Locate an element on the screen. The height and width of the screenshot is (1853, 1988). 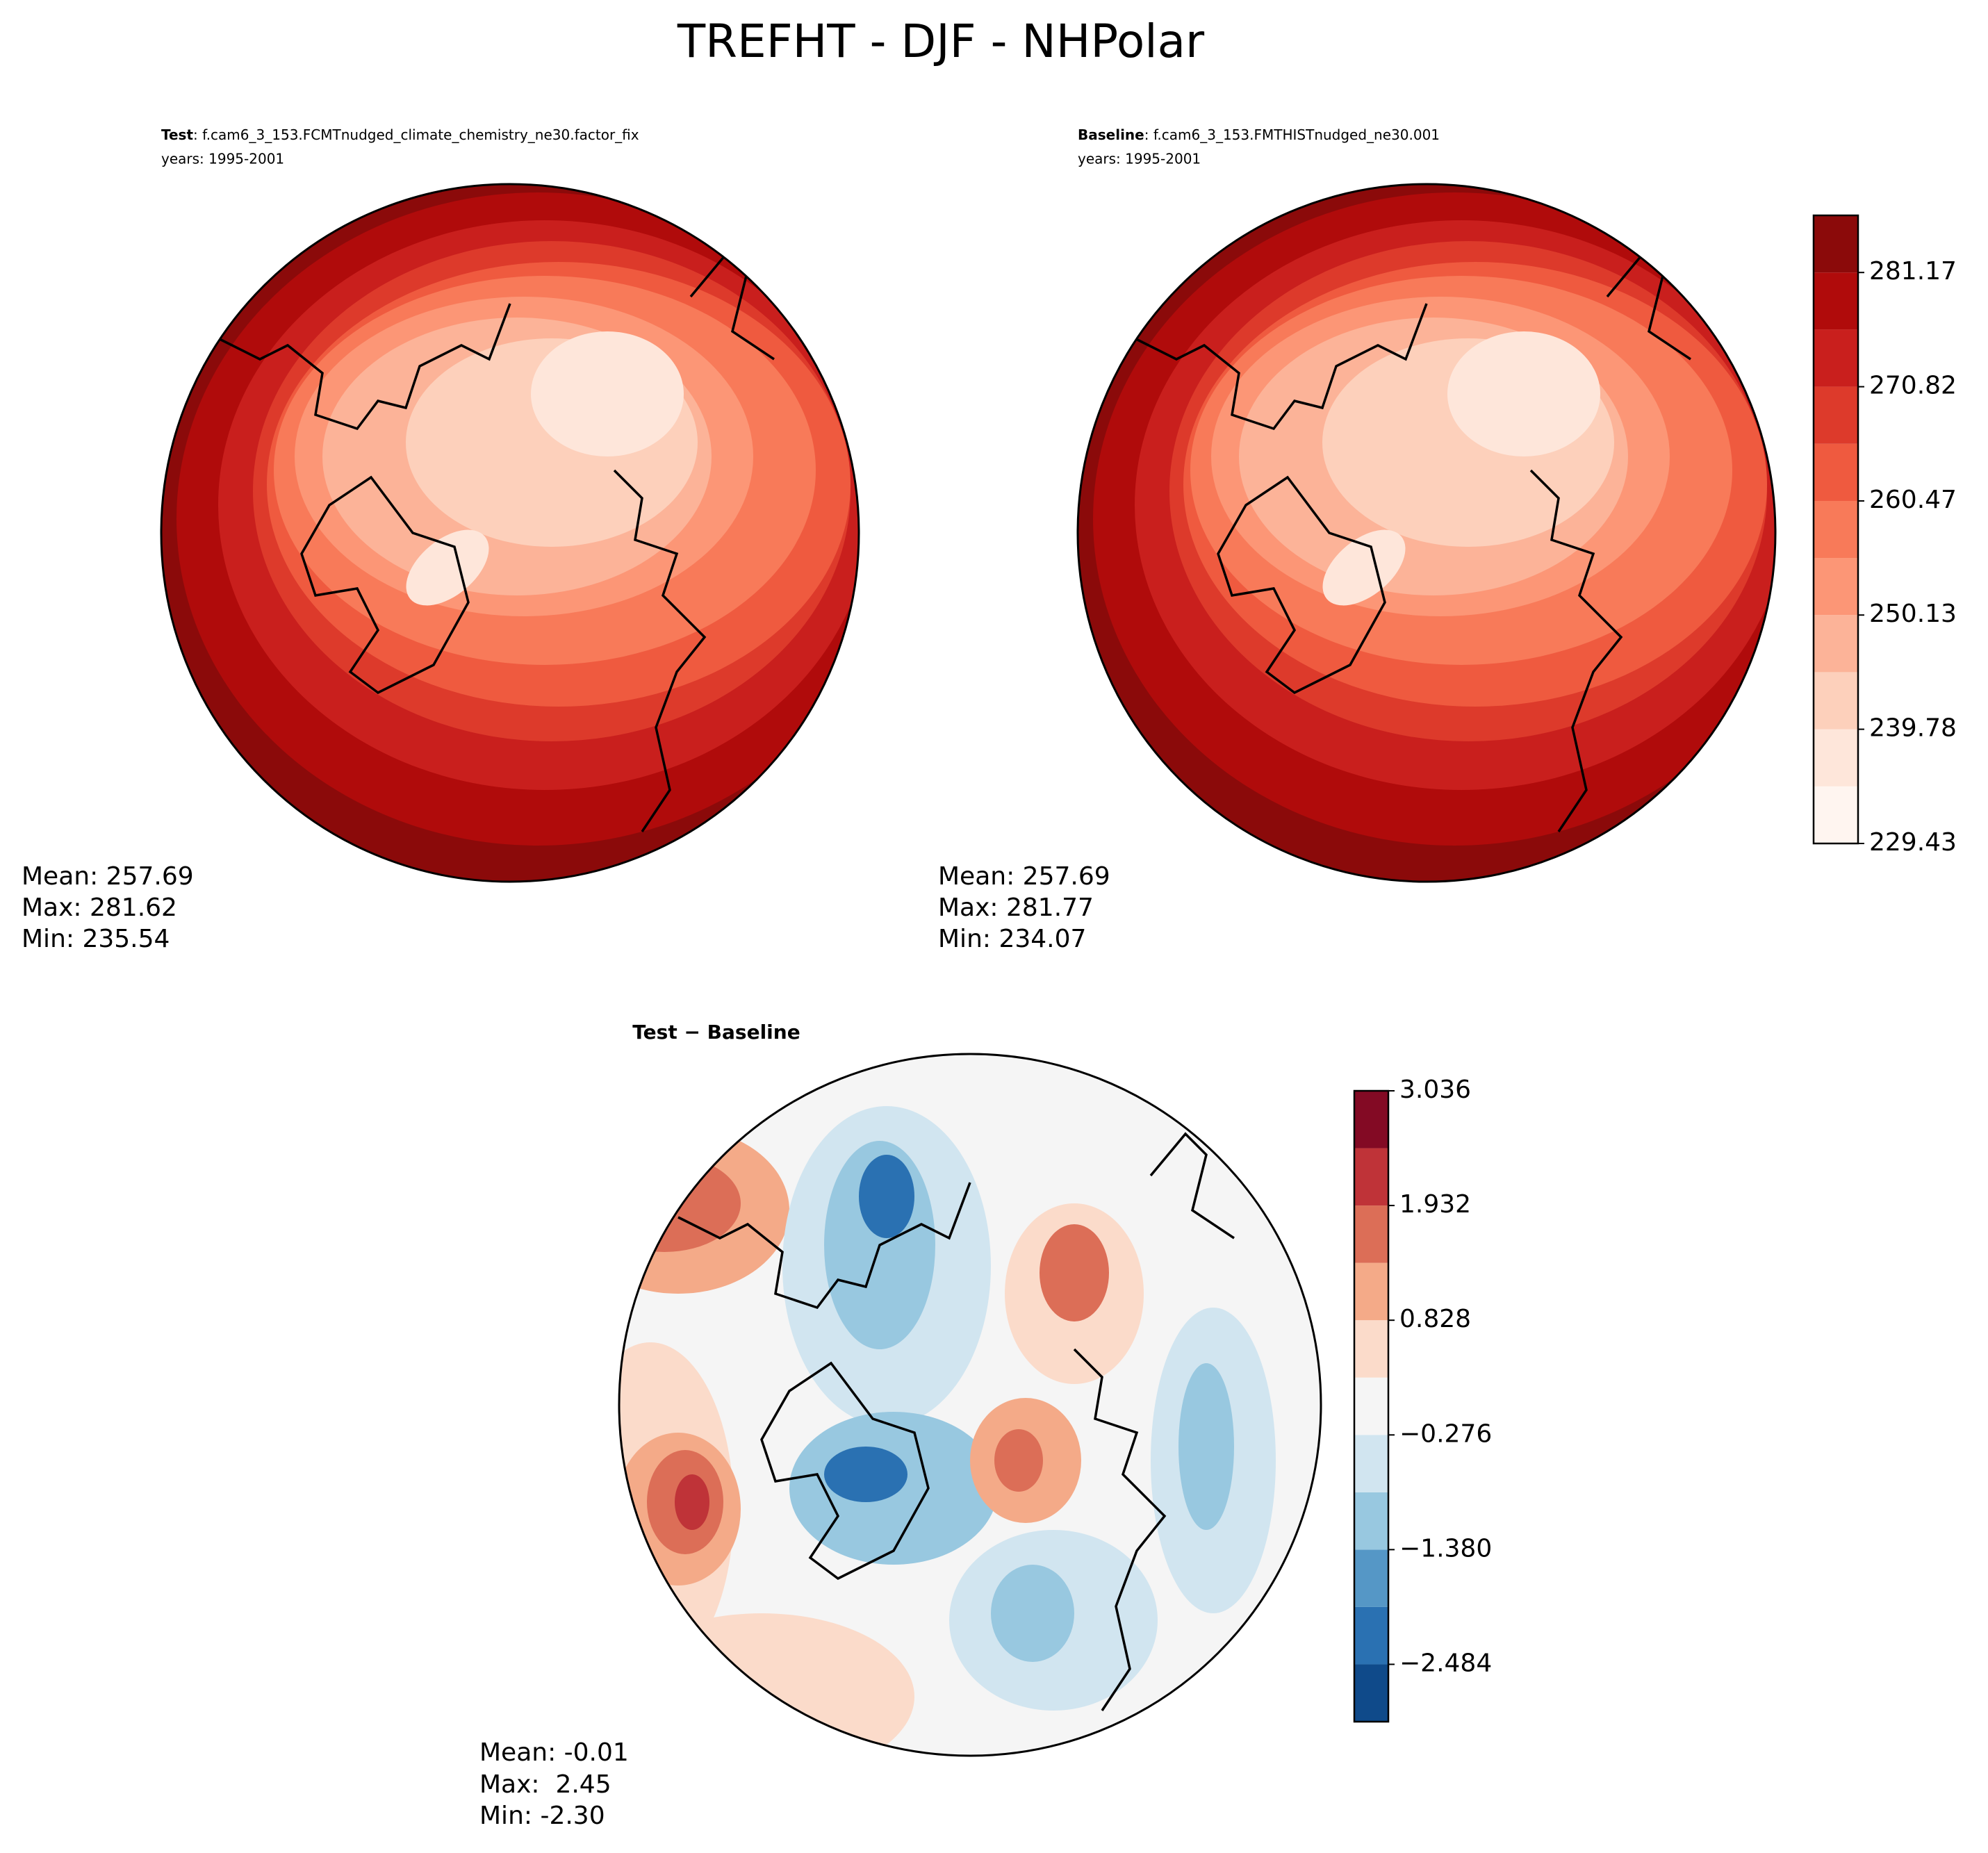
colorbar-tick-label: 0.828 is located at coordinates (1435, 1319).